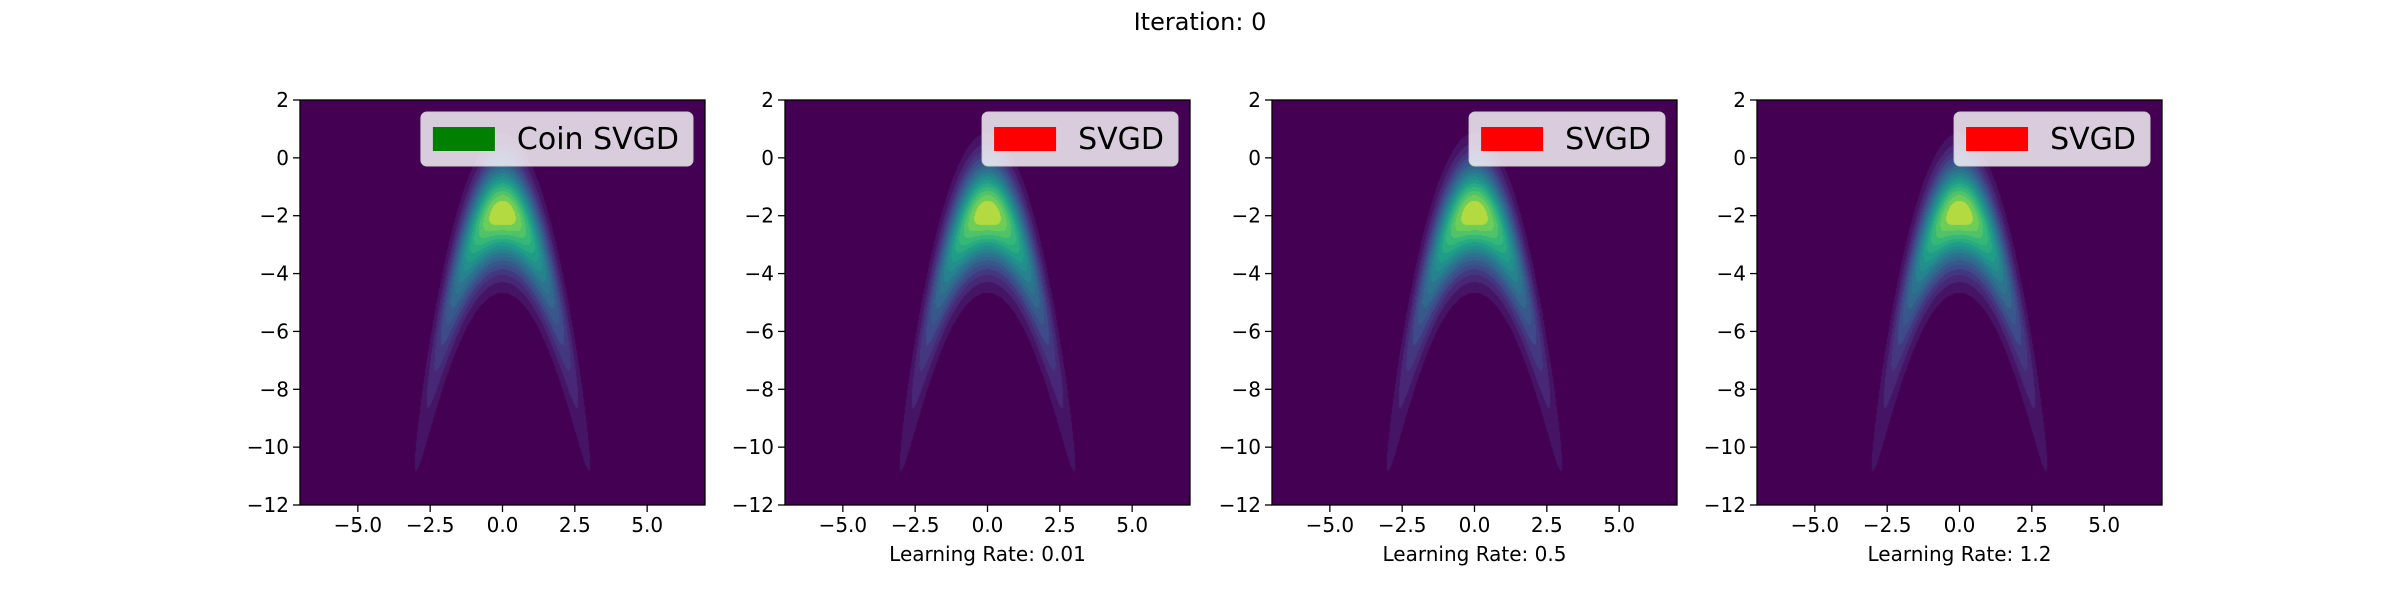 Image resolution: width=2400 pixels, height=600 pixels. Describe the element at coordinates (598, 139) in the screenshot. I see `legend-label: Coin SVGD` at that location.